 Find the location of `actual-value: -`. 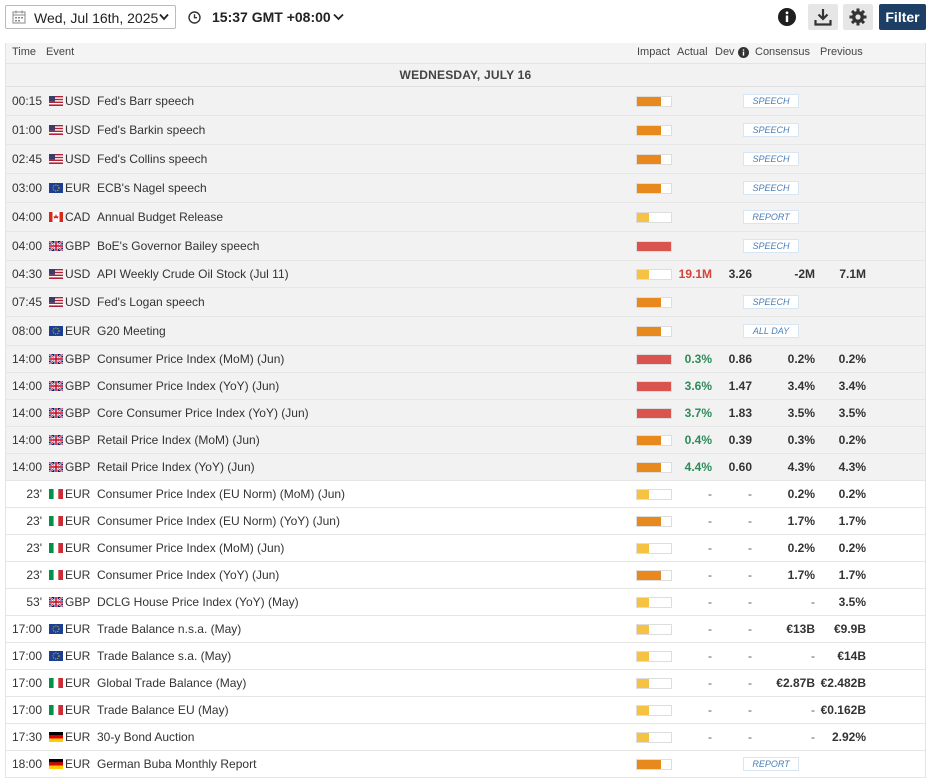

actual-value: - is located at coordinates (710, 710).